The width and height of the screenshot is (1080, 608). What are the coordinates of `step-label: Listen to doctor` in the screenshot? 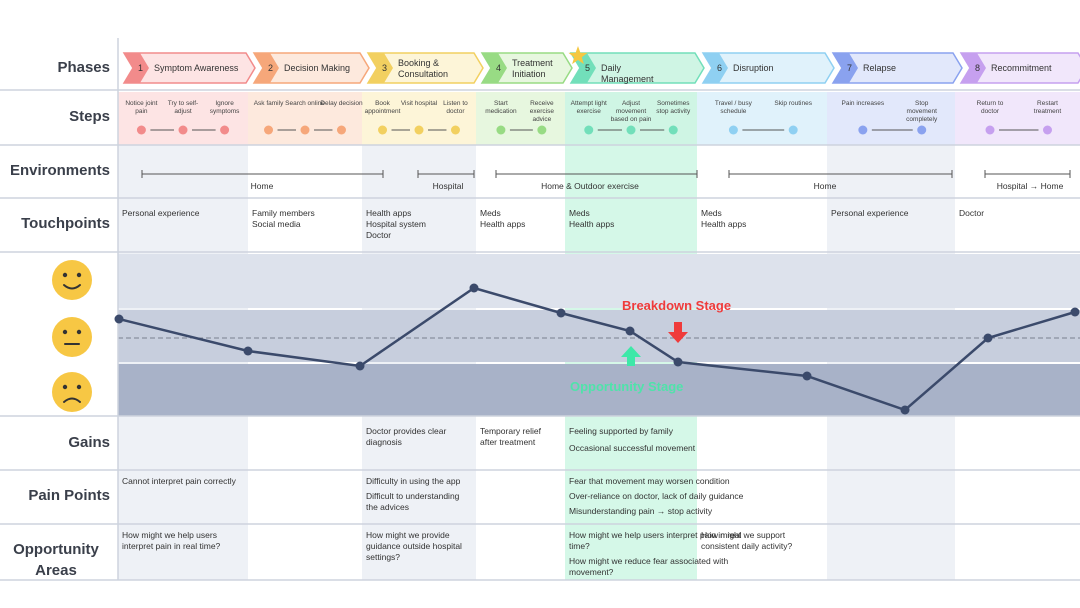 It's located at (455, 107).